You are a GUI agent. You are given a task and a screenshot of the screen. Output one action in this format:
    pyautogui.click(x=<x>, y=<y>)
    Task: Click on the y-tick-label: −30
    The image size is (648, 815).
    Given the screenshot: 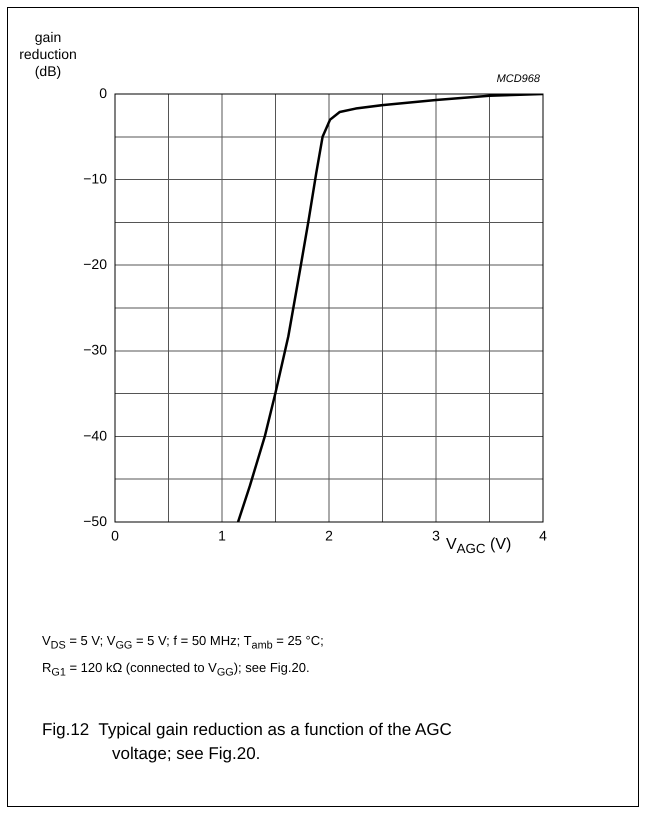 What is the action you would take?
    pyautogui.click(x=95, y=350)
    